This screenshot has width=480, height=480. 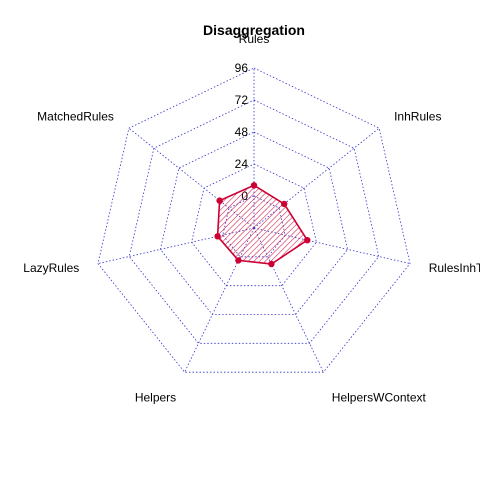 What do you see at coordinates (242, 164) in the screenshot?
I see `tick-label: 24` at bounding box center [242, 164].